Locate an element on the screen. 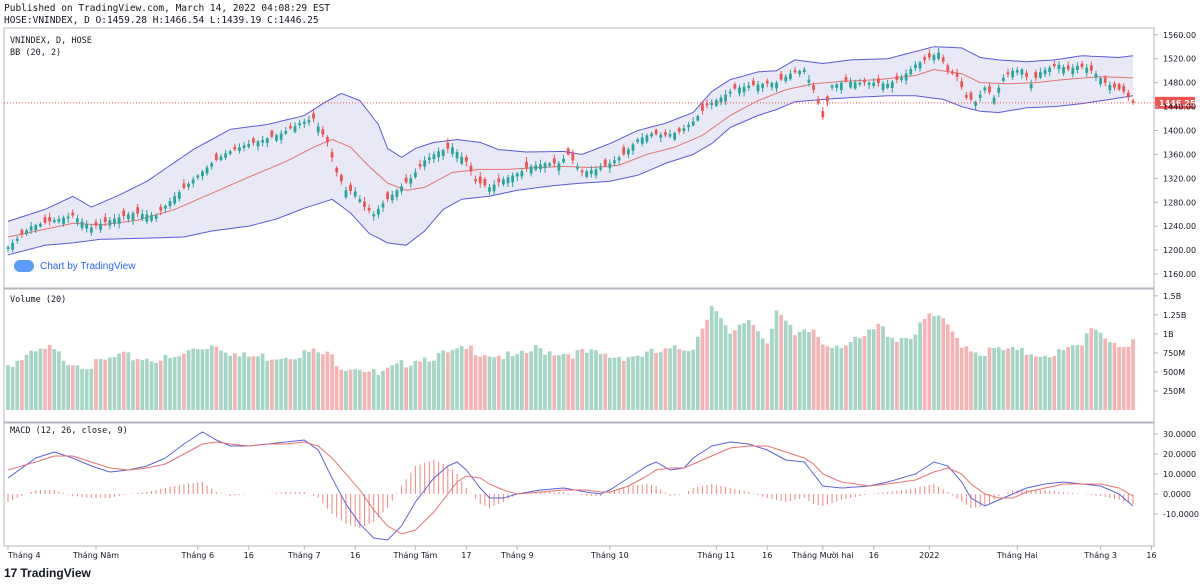  bb-indicator-label: BB (20, 2) is located at coordinates (35, 53).